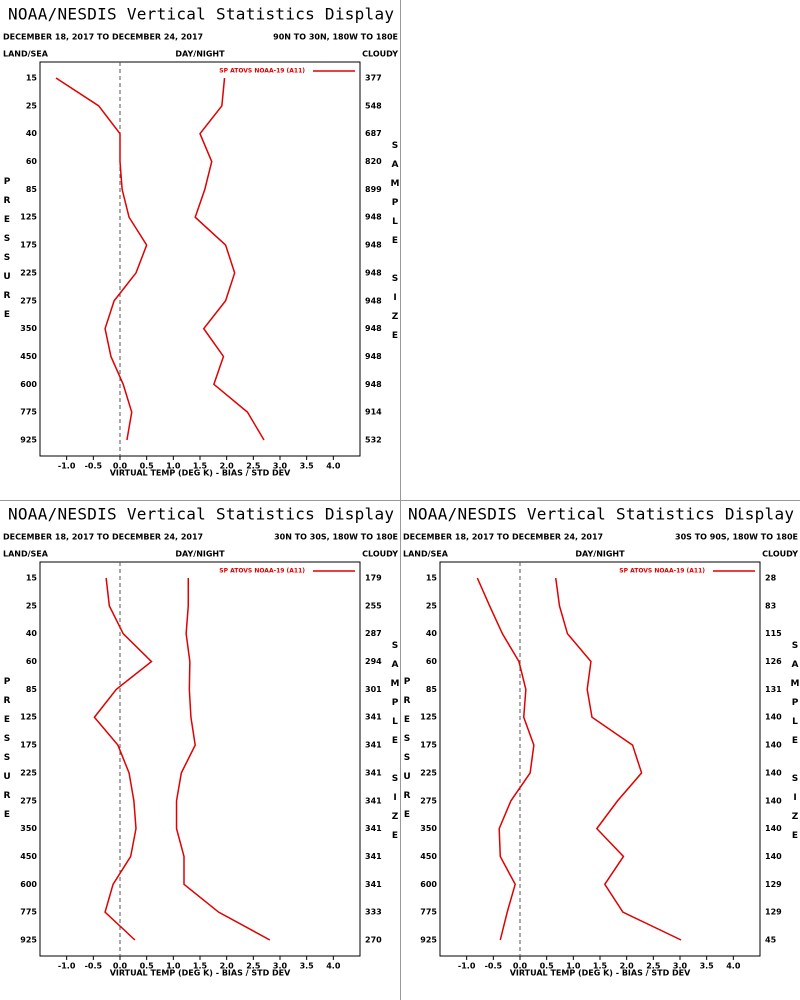 Image resolution: width=800 pixels, height=1000 pixels. What do you see at coordinates (373, 661) in the screenshot?
I see `sample-size: 294` at bounding box center [373, 661].